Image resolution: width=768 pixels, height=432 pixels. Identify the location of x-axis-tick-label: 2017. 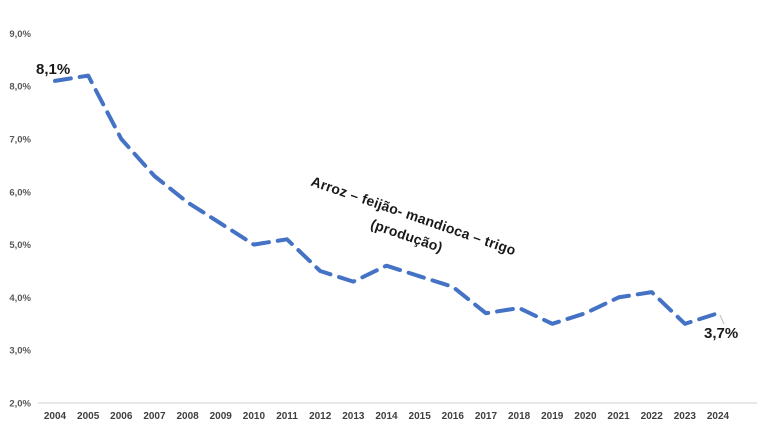
(486, 416).